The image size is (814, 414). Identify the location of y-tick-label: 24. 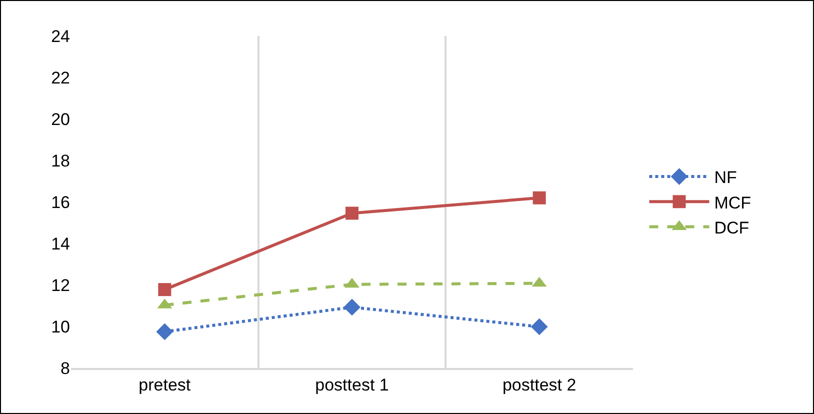
(60, 36).